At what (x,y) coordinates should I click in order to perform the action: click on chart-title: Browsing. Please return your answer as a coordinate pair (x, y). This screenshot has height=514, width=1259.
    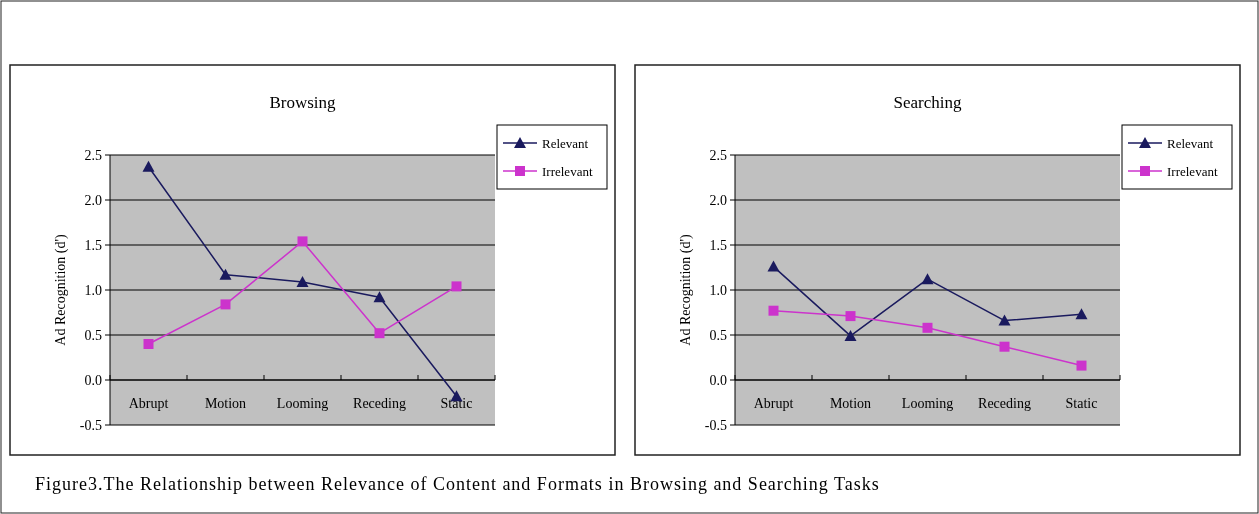
    Looking at the image, I should click on (303, 102).